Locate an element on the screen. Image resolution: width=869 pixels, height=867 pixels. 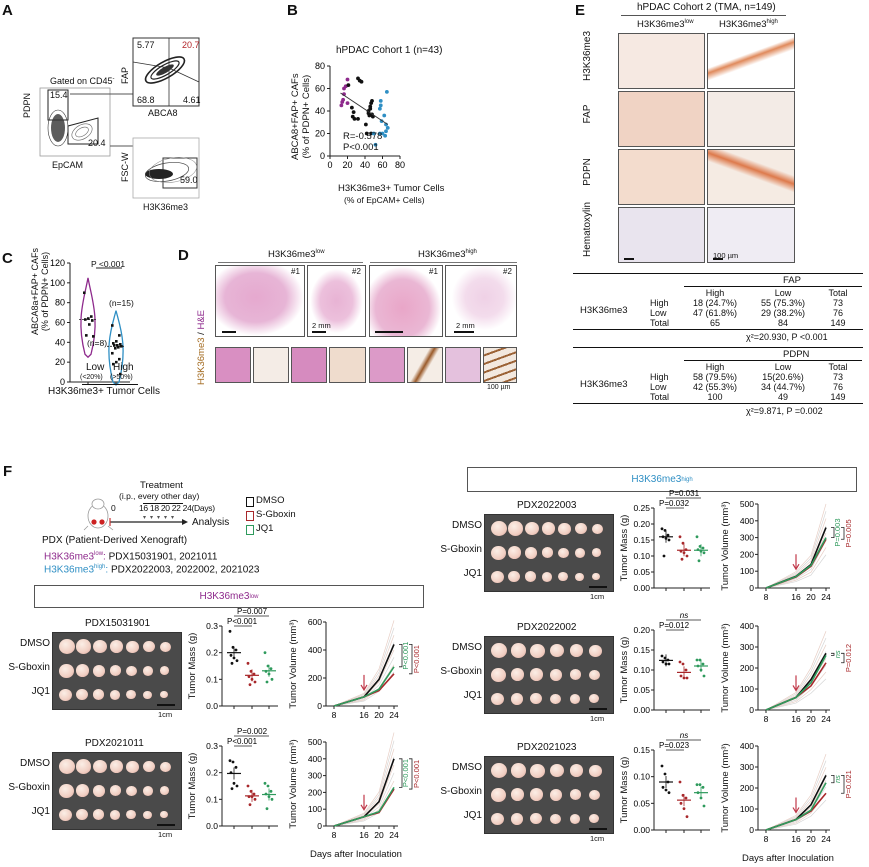
y-tick-label: 60 is located at coordinates (60, 323).